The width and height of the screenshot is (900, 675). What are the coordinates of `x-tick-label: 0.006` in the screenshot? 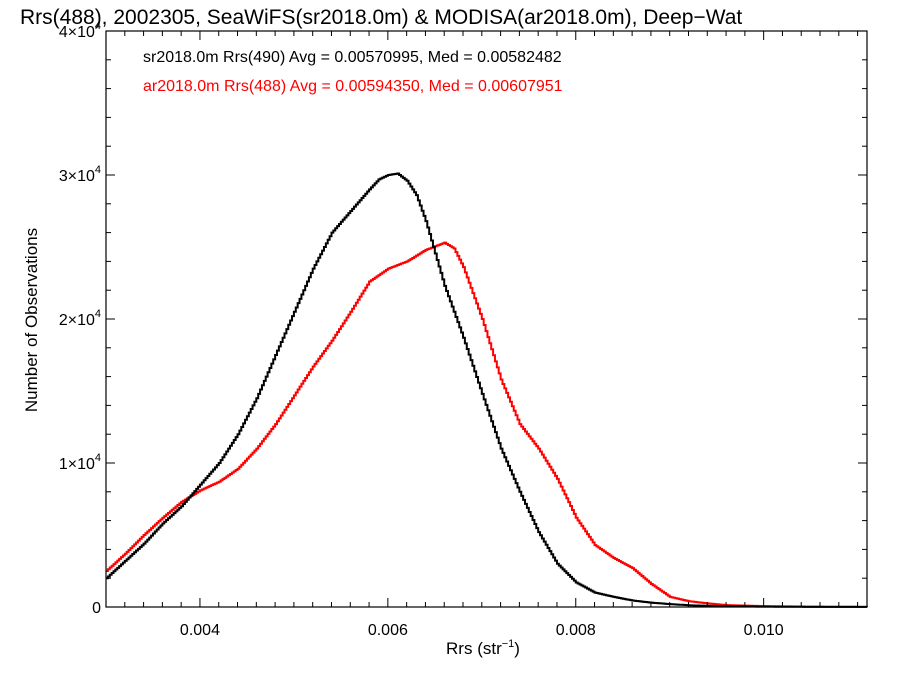 It's located at (388, 630).